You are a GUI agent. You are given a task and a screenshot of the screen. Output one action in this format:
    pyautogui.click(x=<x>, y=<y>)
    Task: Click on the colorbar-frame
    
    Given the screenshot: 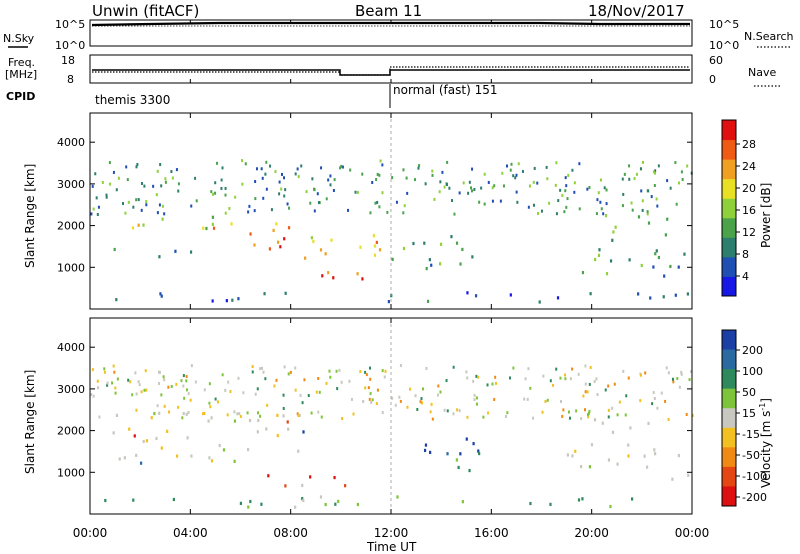 What is the action you would take?
    pyautogui.click(x=729, y=208)
    